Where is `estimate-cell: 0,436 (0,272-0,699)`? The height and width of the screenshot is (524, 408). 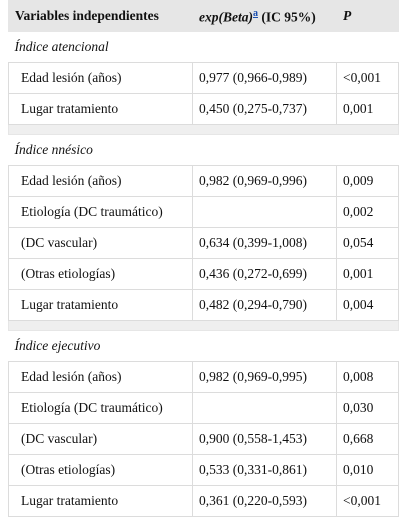 estimate-cell: 0,436 (0,272-0,699) is located at coordinates (264, 274).